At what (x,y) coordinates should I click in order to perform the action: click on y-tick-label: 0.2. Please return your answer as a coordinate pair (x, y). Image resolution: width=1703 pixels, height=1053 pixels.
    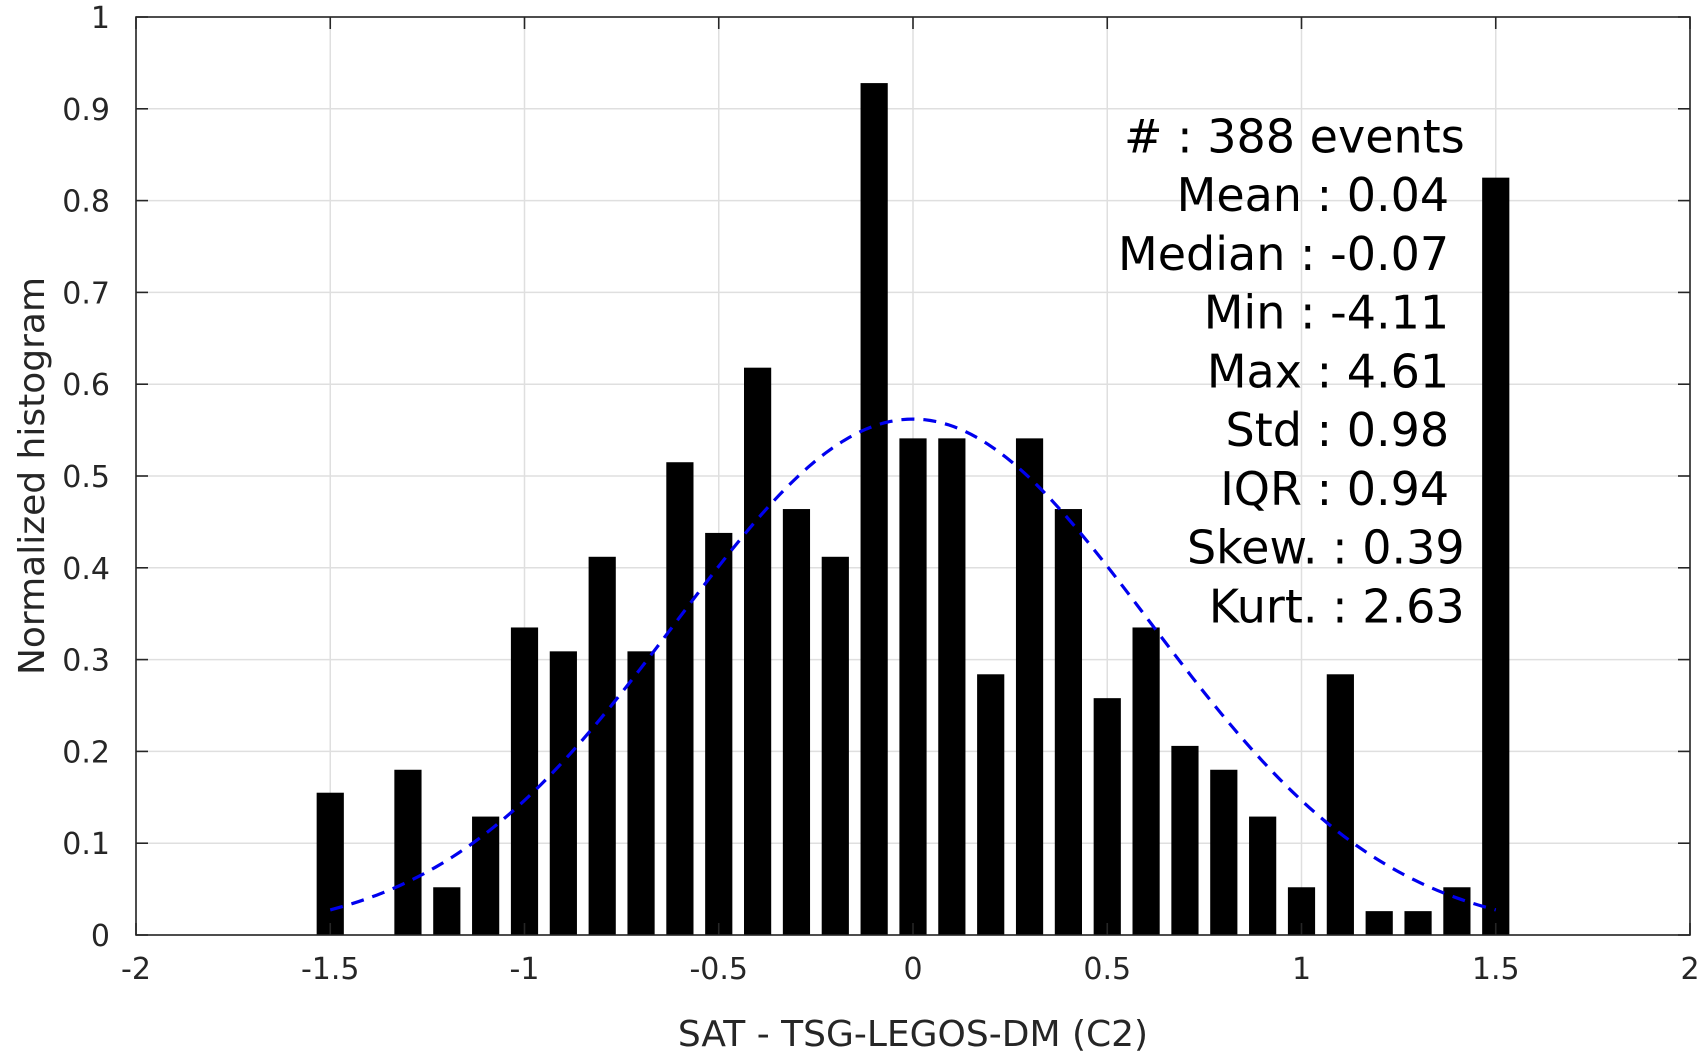
    Looking at the image, I should click on (86, 752).